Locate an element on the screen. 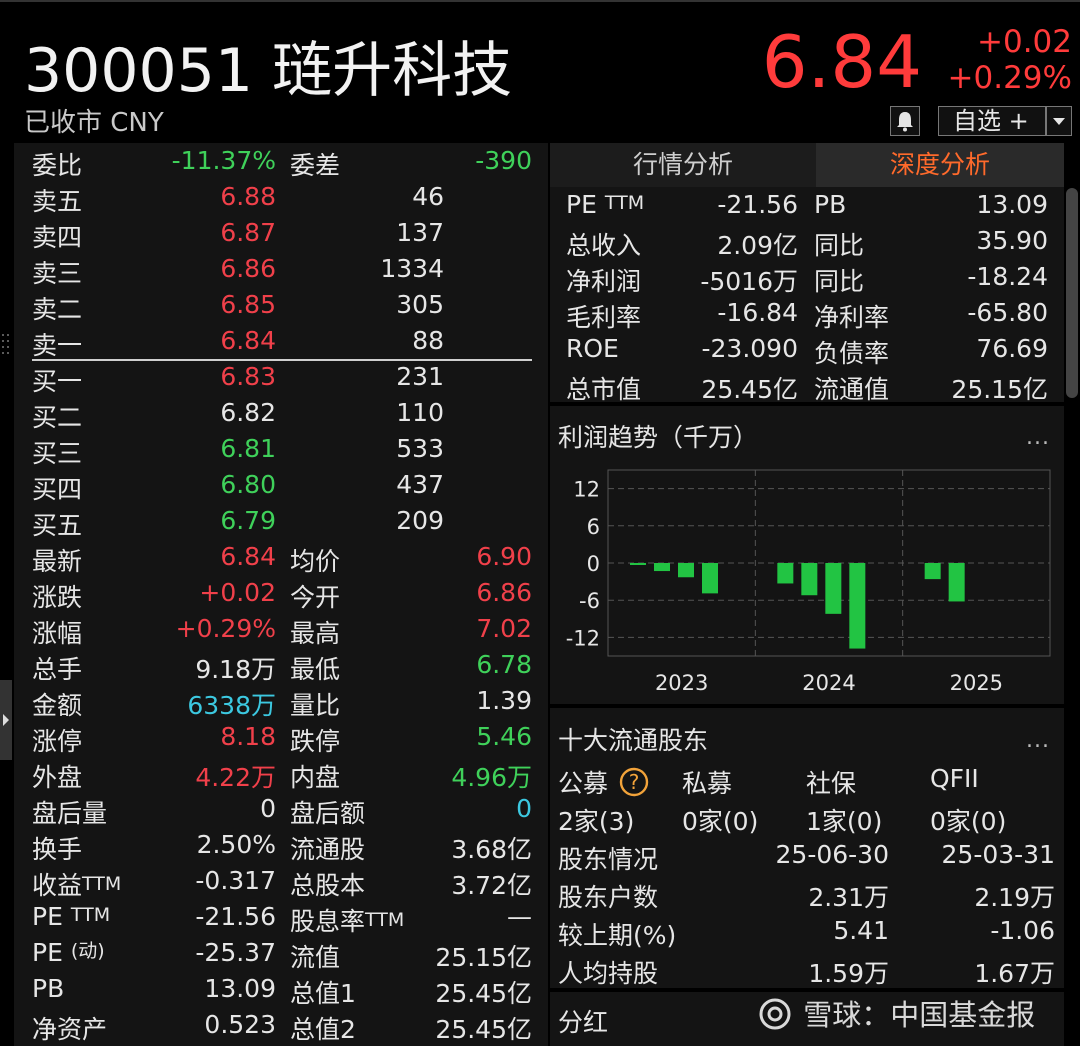  stat-row: 收益TTM -0.317 总股本 3.72亿 is located at coordinates (282, 884).